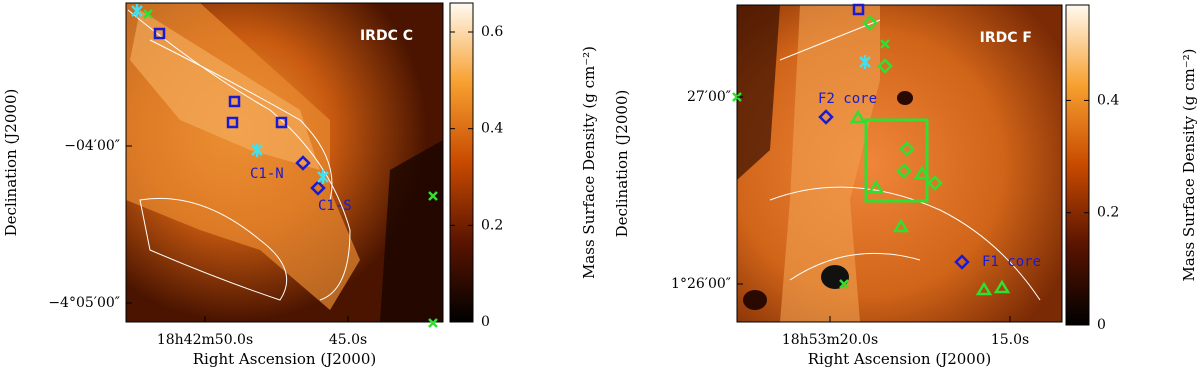 The width and height of the screenshot is (1200, 375). Describe the element at coordinates (386, 36) in the screenshot. I see `panel-title: IRDC C` at that location.